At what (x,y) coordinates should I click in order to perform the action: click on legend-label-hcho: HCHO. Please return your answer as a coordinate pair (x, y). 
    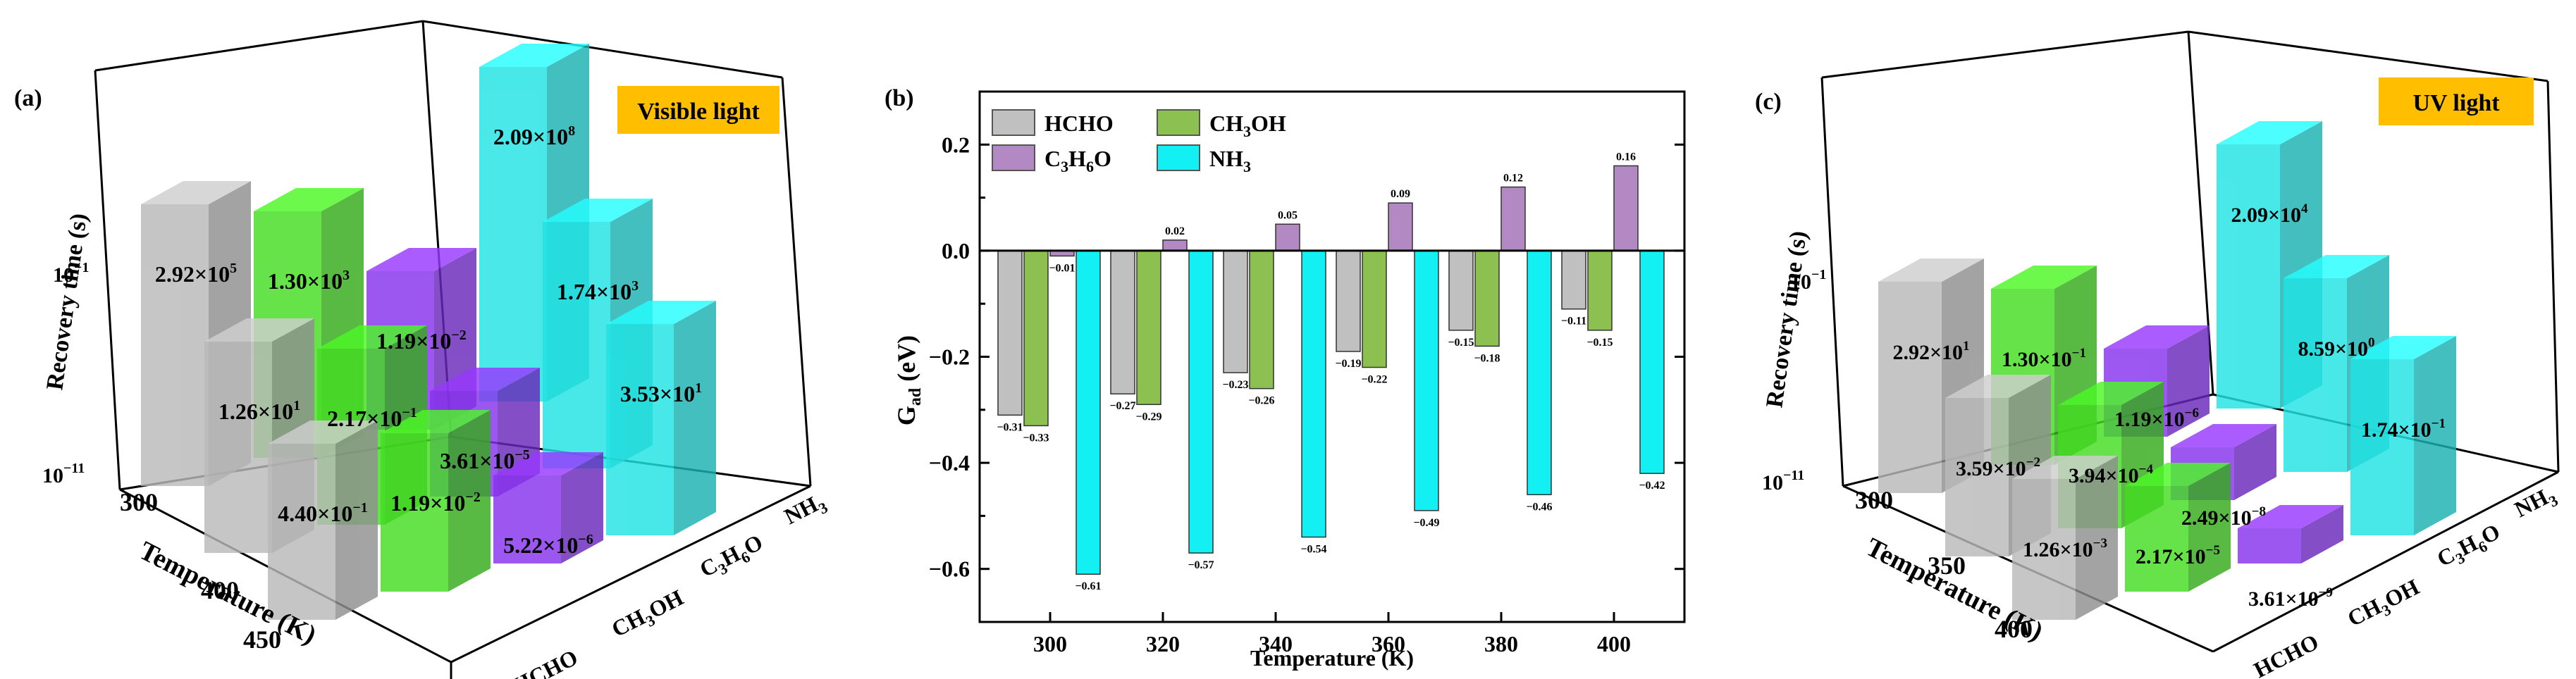
    Looking at the image, I should click on (1079, 124).